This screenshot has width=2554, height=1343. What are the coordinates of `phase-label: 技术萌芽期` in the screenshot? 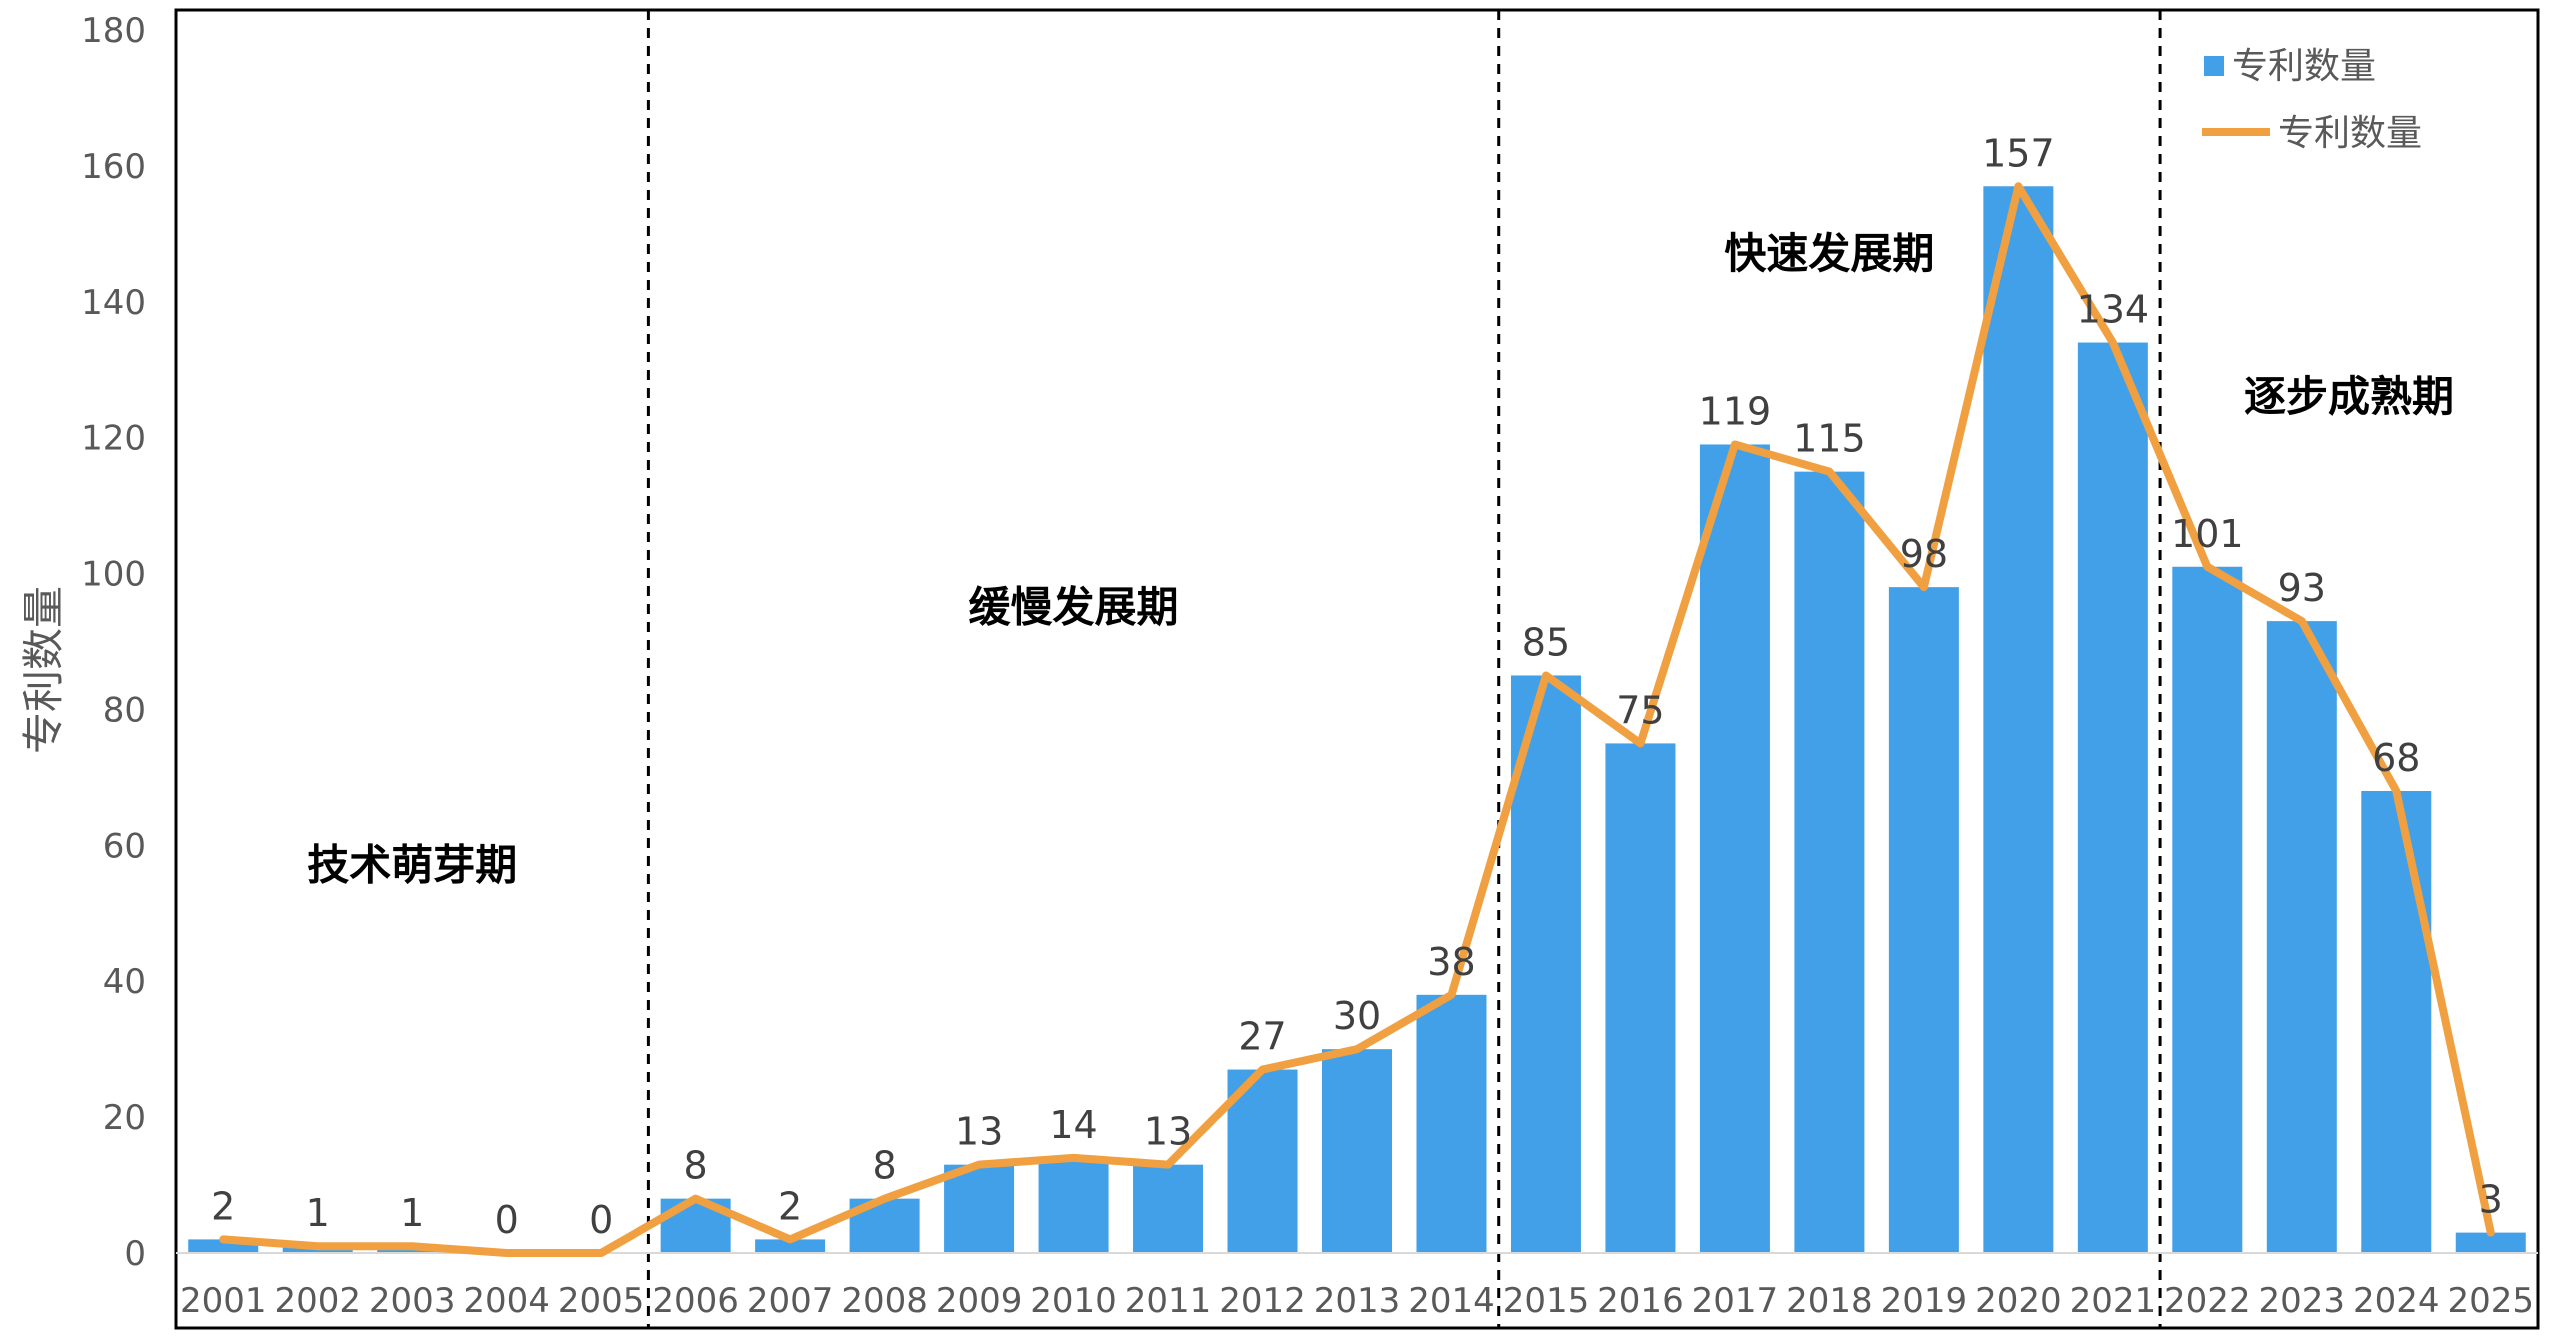 It's located at (412, 865).